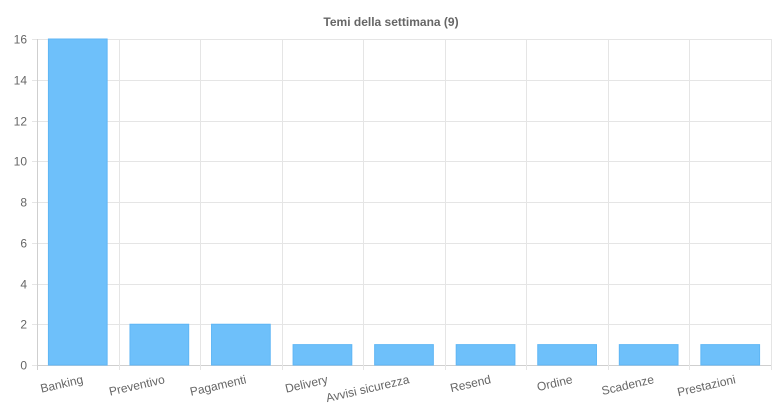 Image resolution: width=784 pixels, height=419 pixels. What do you see at coordinates (159, 344) in the screenshot?
I see `bar-preventivo` at bounding box center [159, 344].